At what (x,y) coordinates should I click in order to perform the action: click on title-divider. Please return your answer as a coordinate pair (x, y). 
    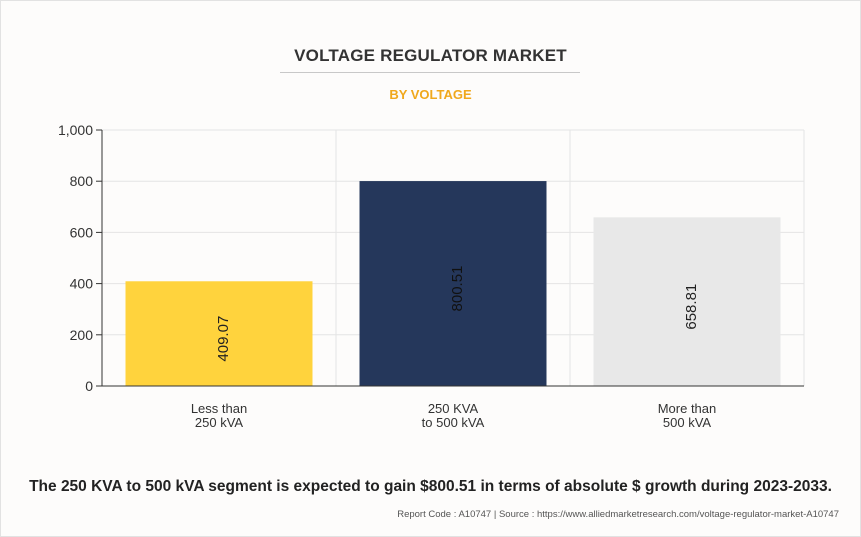
    Looking at the image, I should click on (430, 72).